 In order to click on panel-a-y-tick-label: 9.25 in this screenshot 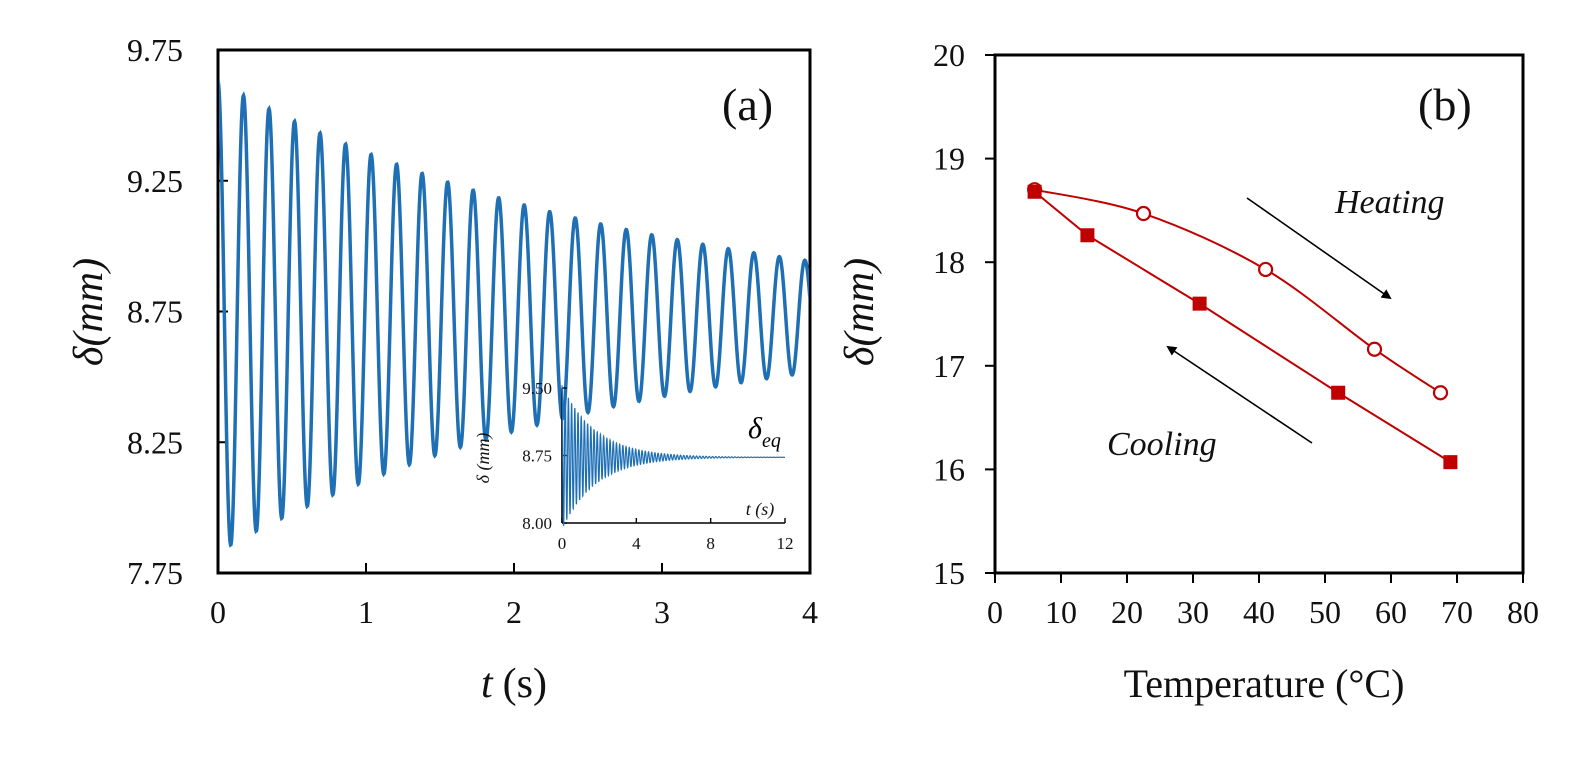, I will do `click(155, 181)`.